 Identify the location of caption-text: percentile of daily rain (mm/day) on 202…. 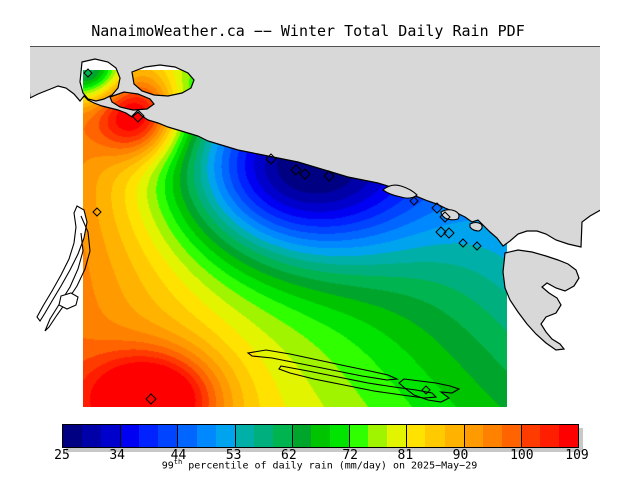
(330, 466).